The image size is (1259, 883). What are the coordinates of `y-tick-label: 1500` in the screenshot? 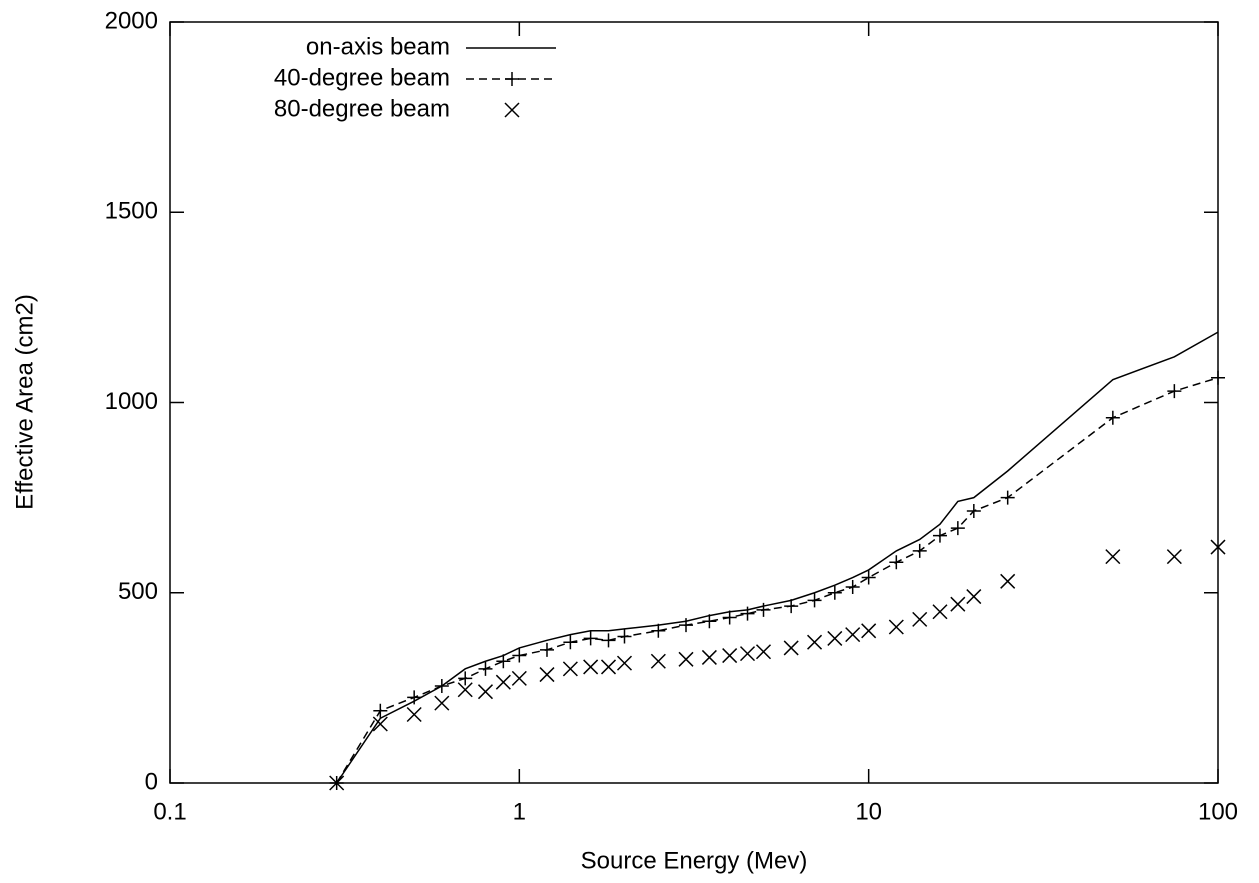 It's located at (131, 211).